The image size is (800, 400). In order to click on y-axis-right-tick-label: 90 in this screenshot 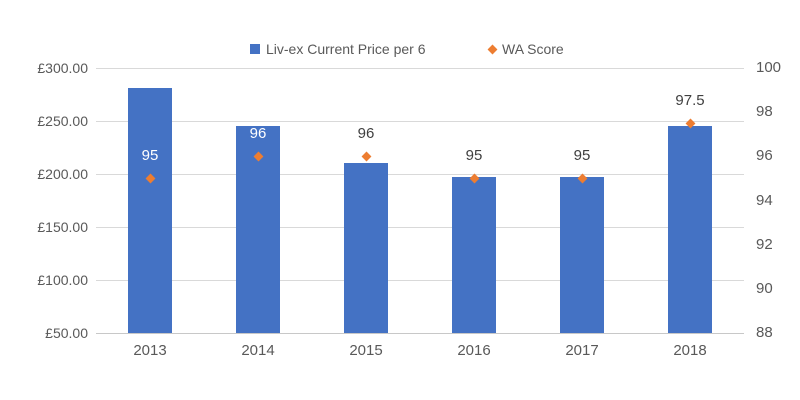, I will do `click(764, 288)`.